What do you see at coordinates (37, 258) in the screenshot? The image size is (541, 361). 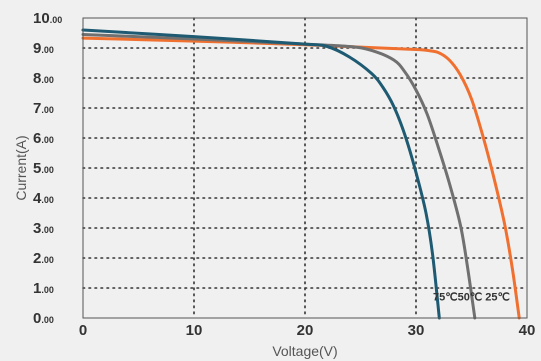 I see `y-tick-label-integer: 2` at bounding box center [37, 258].